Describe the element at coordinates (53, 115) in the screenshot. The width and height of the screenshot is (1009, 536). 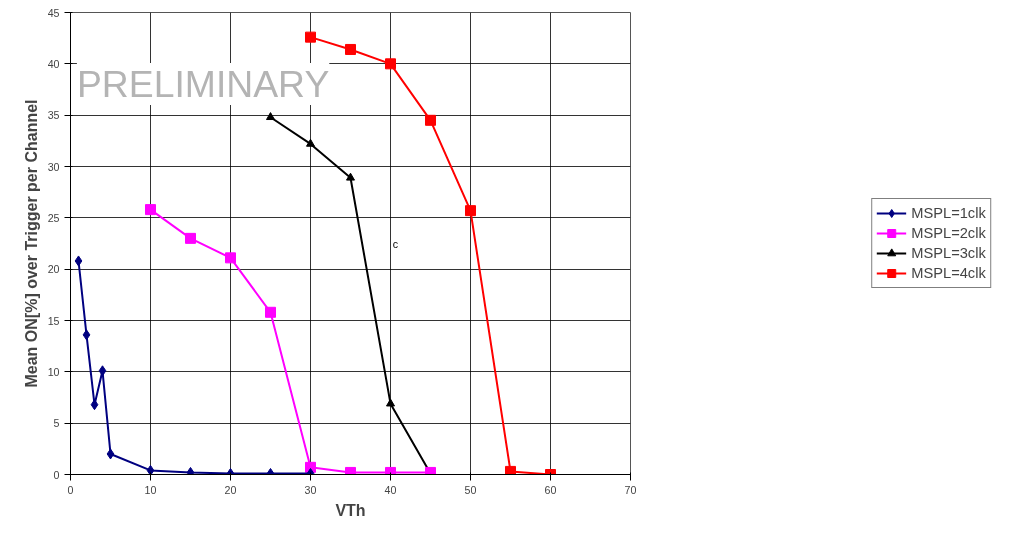
I see `y-tick-label: 35` at that location.